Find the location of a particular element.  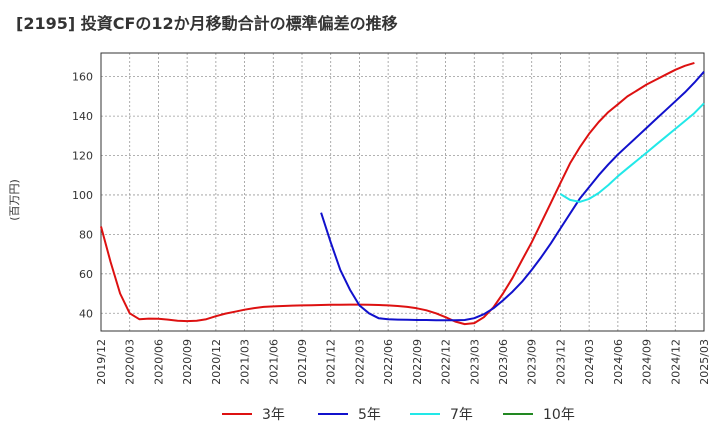

x-tick-label: 2020/12 is located at coordinates (216, 362).